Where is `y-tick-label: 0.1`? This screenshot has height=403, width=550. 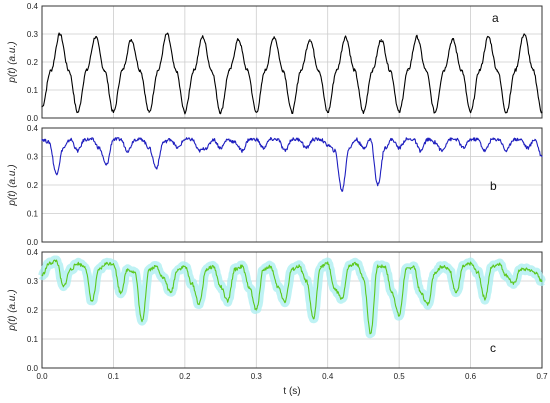
y-tick-label: 0.1 is located at coordinates (33, 214).